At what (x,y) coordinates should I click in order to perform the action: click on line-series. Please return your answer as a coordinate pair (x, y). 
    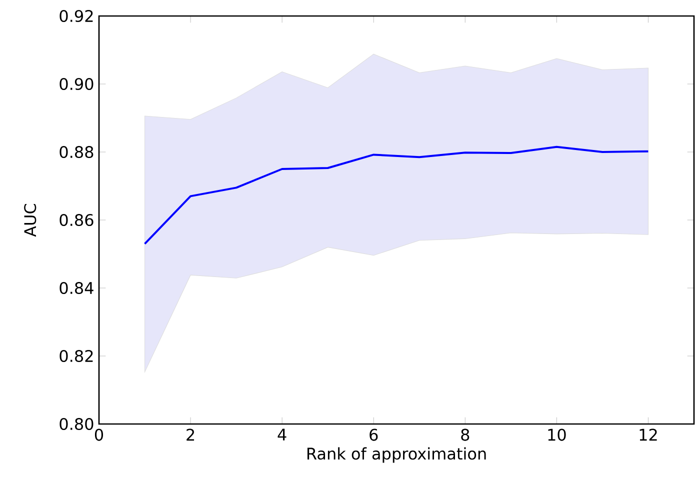
    Looking at the image, I should click on (397, 195).